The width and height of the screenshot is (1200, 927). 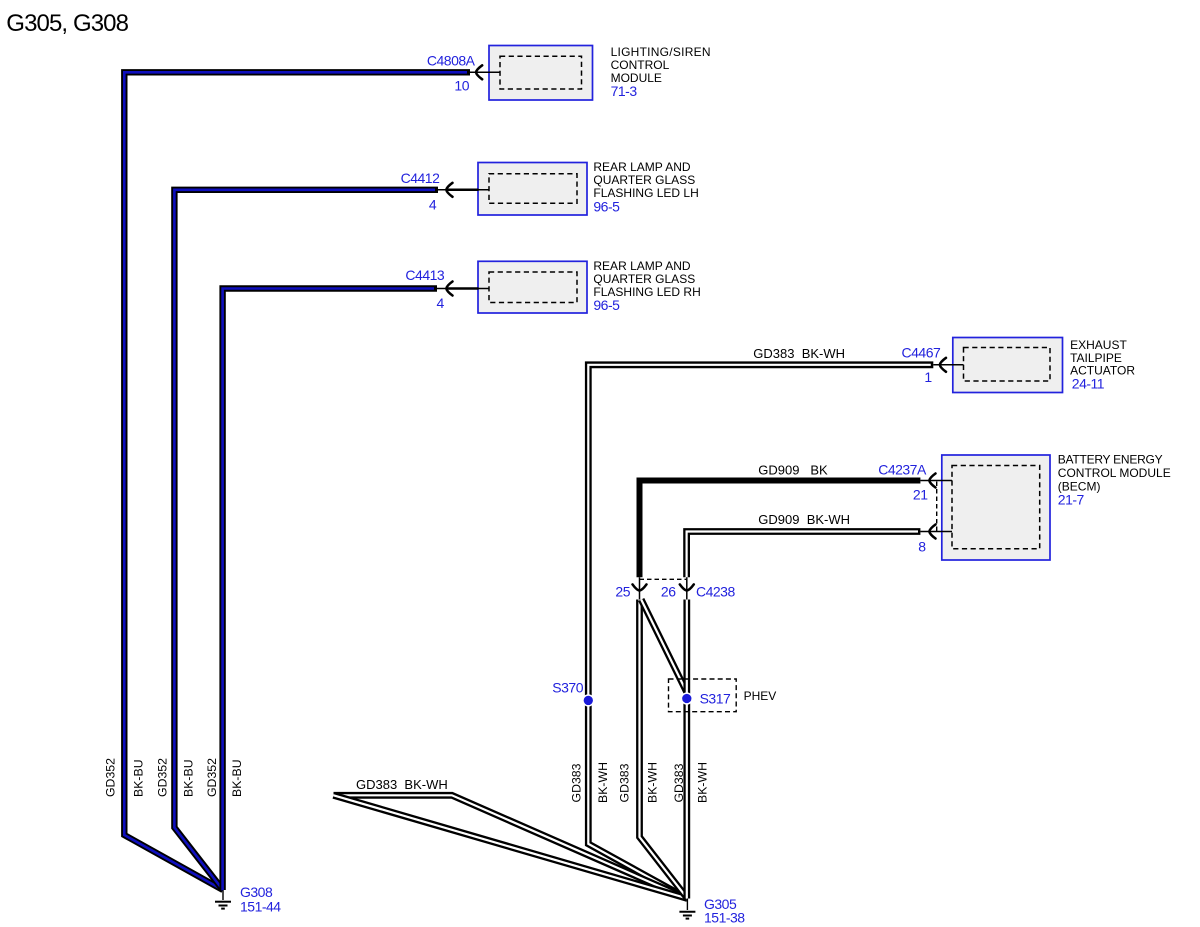 I want to click on svg-text: C4237A, so click(x=902, y=469).